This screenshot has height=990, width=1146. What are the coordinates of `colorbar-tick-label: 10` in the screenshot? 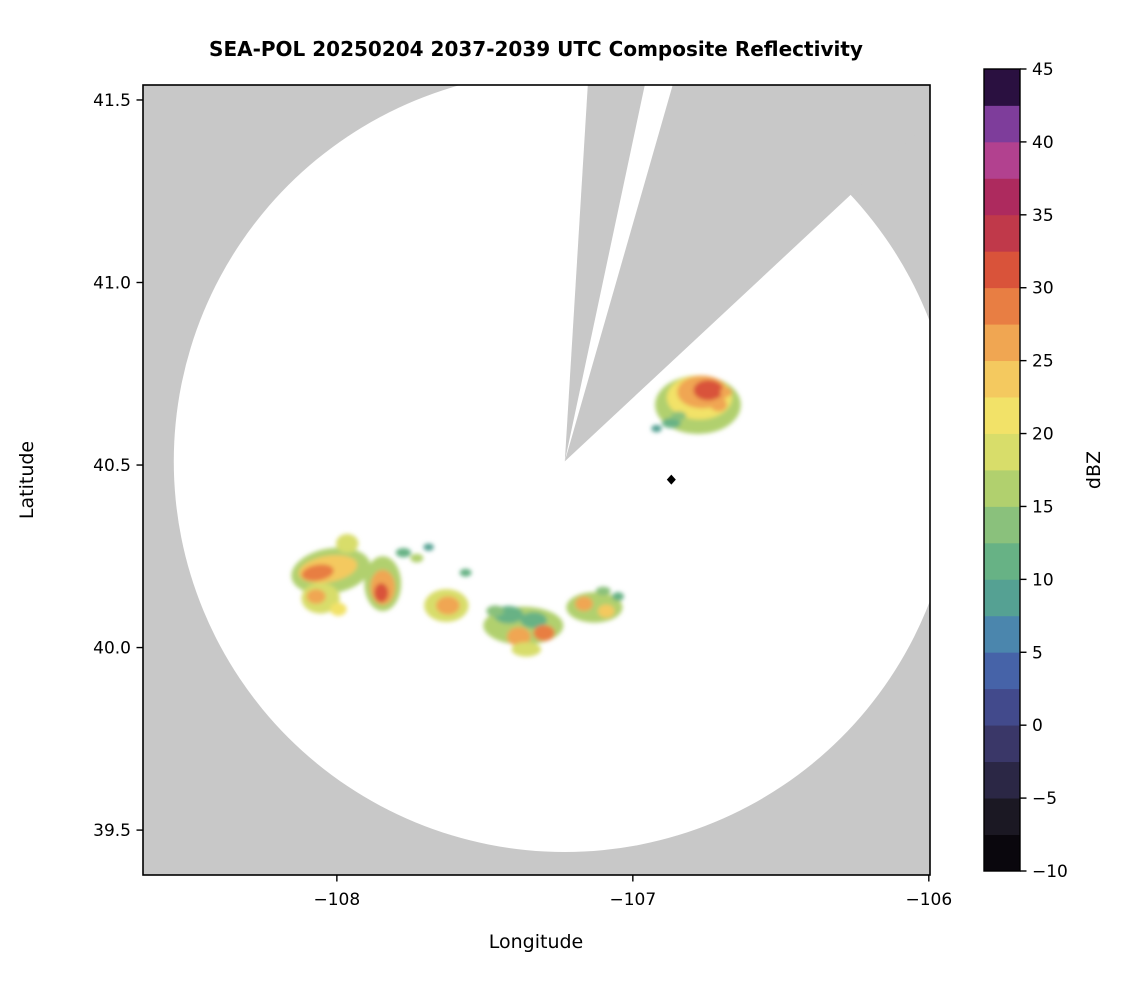 It's located at (1043, 580).